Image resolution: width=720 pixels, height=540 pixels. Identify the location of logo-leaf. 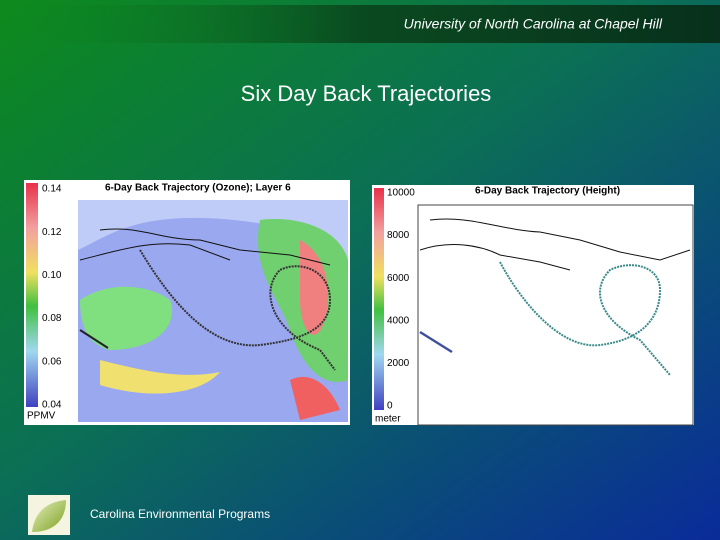
(49, 516).